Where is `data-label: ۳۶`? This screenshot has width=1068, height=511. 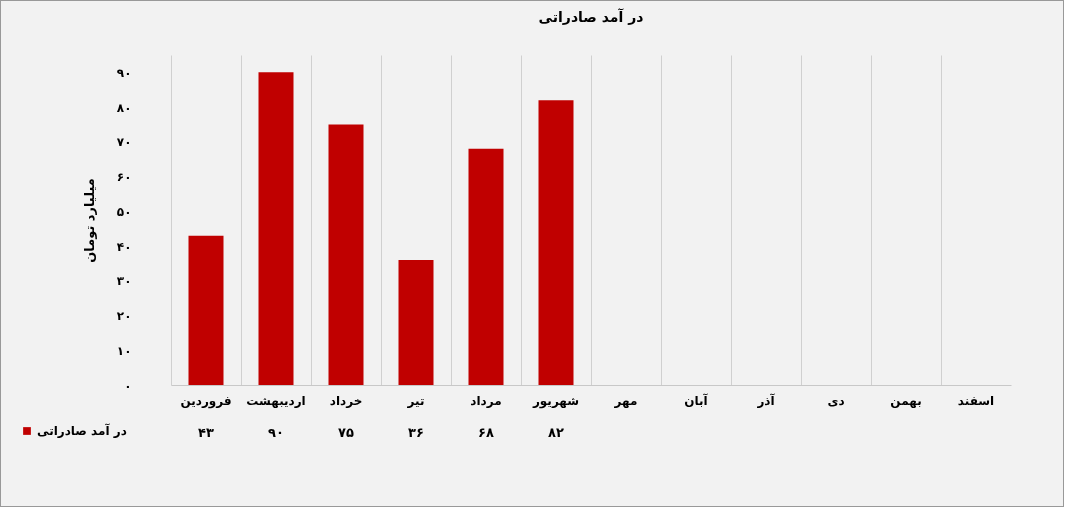
data-label: ۳۶ is located at coordinates (416, 432).